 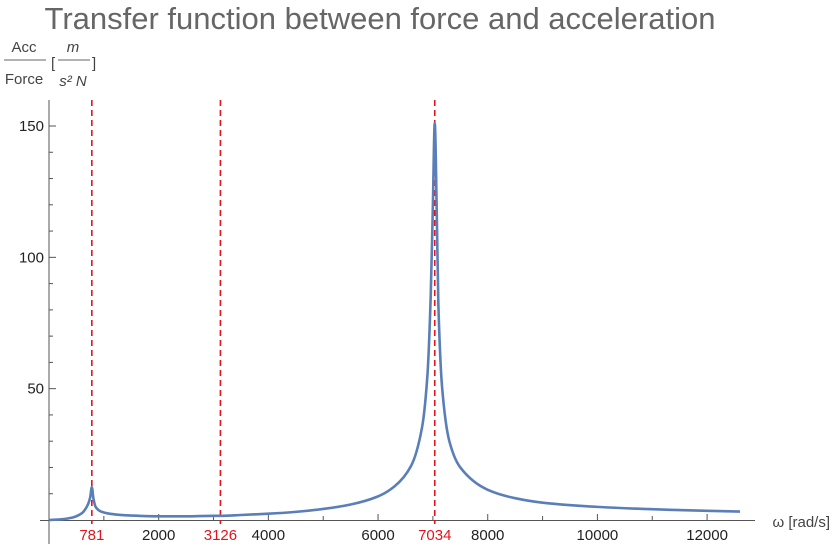 What do you see at coordinates (24, 47) in the screenshot?
I see `y-label-numerator: Acc` at bounding box center [24, 47].